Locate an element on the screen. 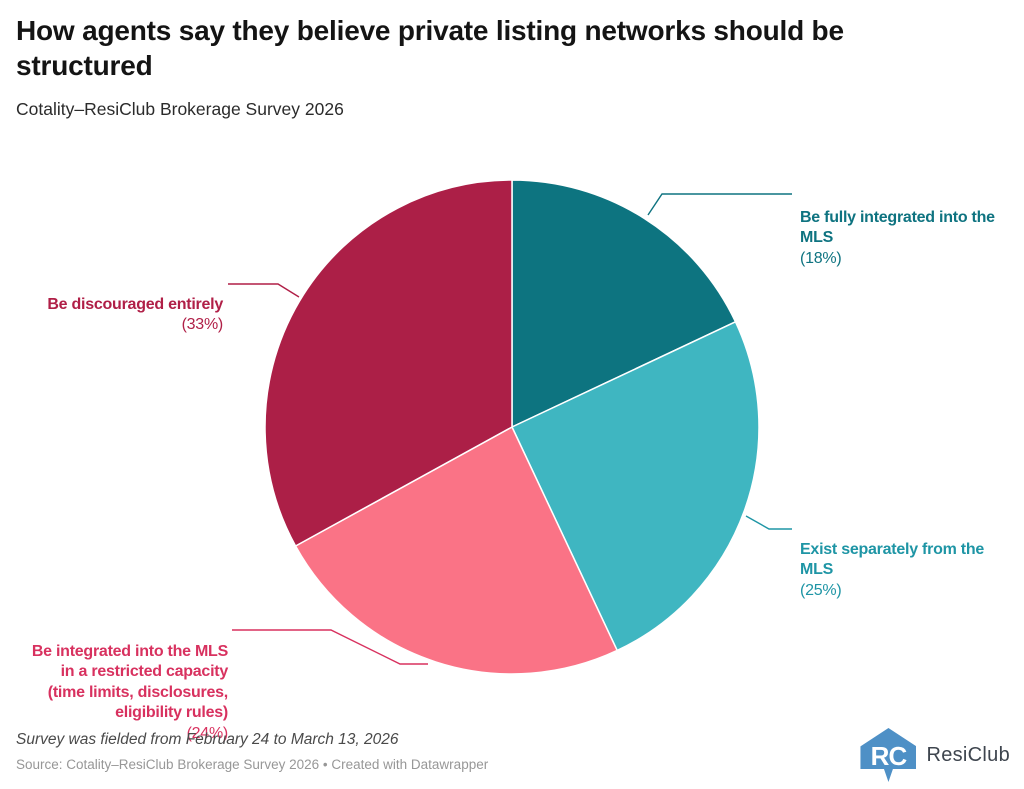 This screenshot has width=1024, height=789. slice-label-pct: (25%) is located at coordinates (821, 590).